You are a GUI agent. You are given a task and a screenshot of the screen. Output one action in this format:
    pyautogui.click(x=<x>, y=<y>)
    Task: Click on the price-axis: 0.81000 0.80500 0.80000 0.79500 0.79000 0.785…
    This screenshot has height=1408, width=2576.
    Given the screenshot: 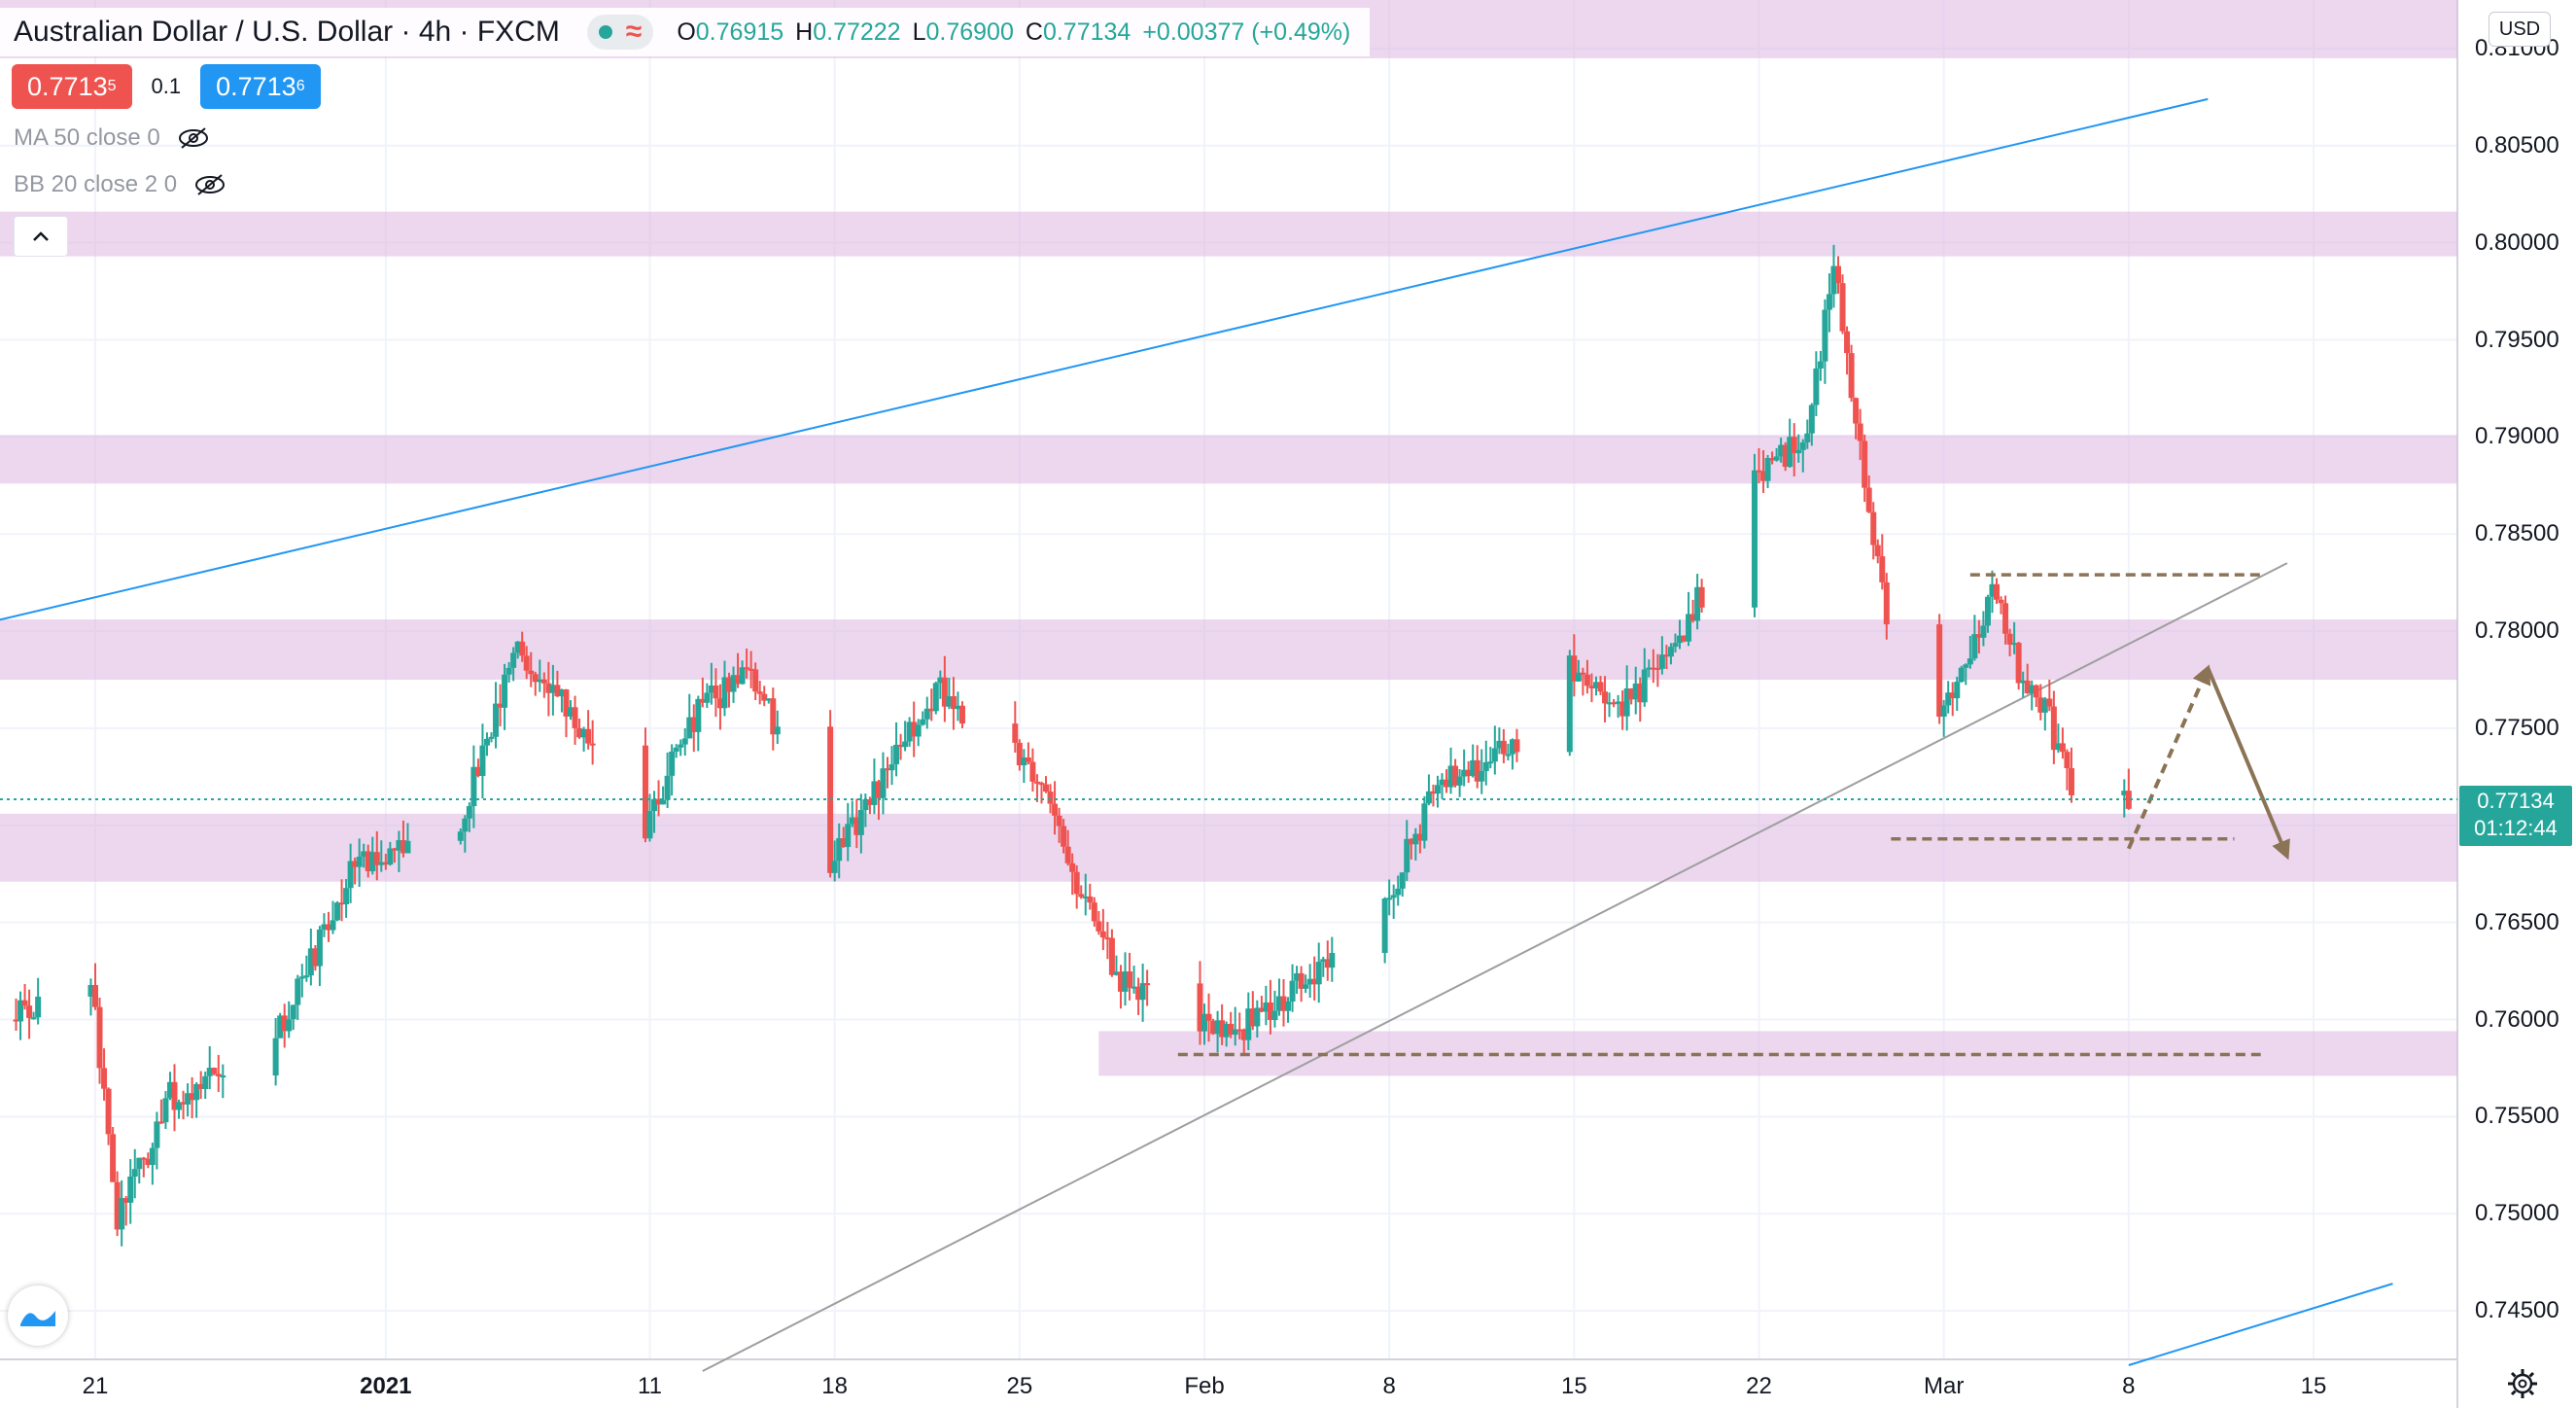 What is the action you would take?
    pyautogui.click(x=2517, y=704)
    